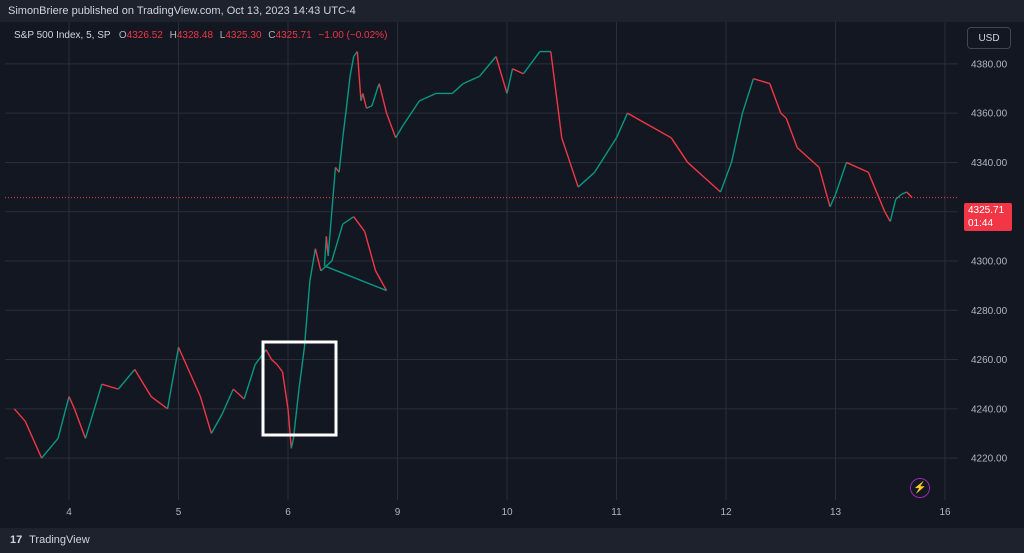 This screenshot has width=1024, height=553. I want to click on low-value: 4325.30, so click(243, 35).